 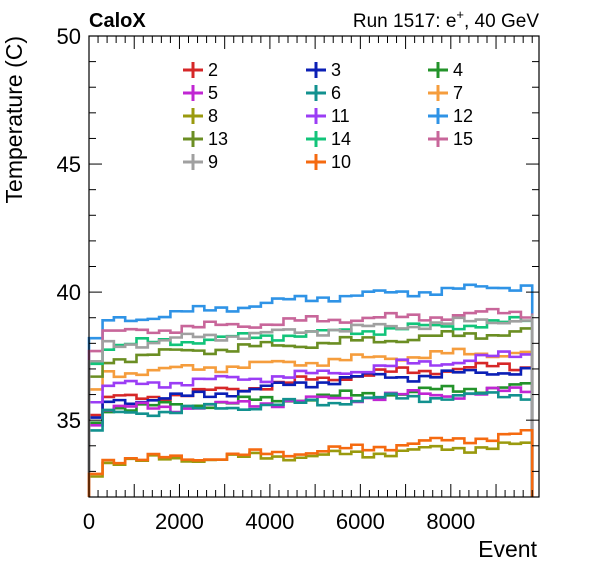 I want to click on x-tick-label: 8000, so click(x=450, y=521).